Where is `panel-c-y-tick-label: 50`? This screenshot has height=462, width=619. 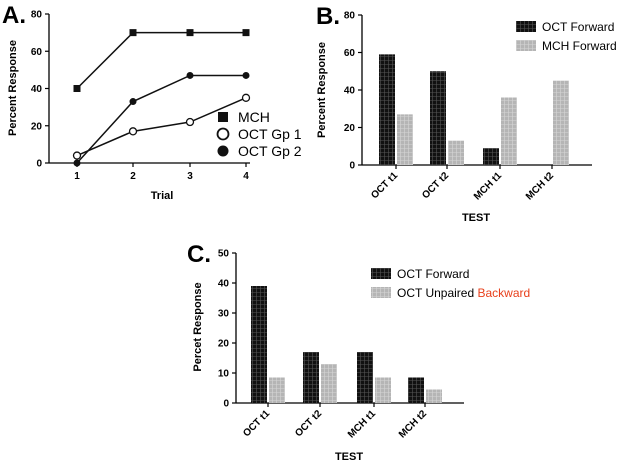 panel-c-y-tick-label: 50 is located at coordinates (224, 254).